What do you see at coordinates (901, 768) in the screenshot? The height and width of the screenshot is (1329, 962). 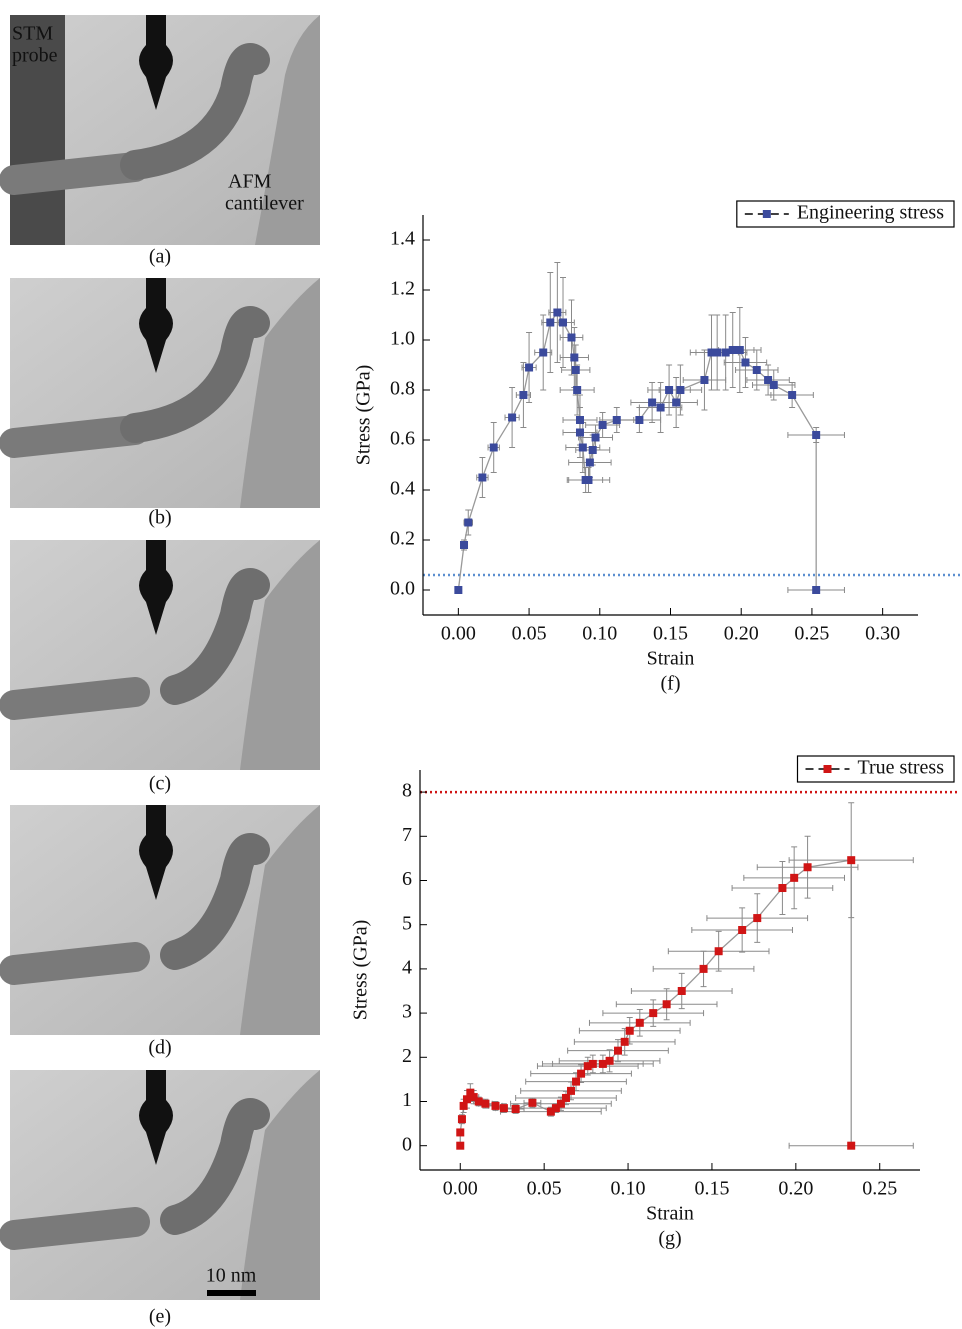 I see `legend-label: True stress` at bounding box center [901, 768].